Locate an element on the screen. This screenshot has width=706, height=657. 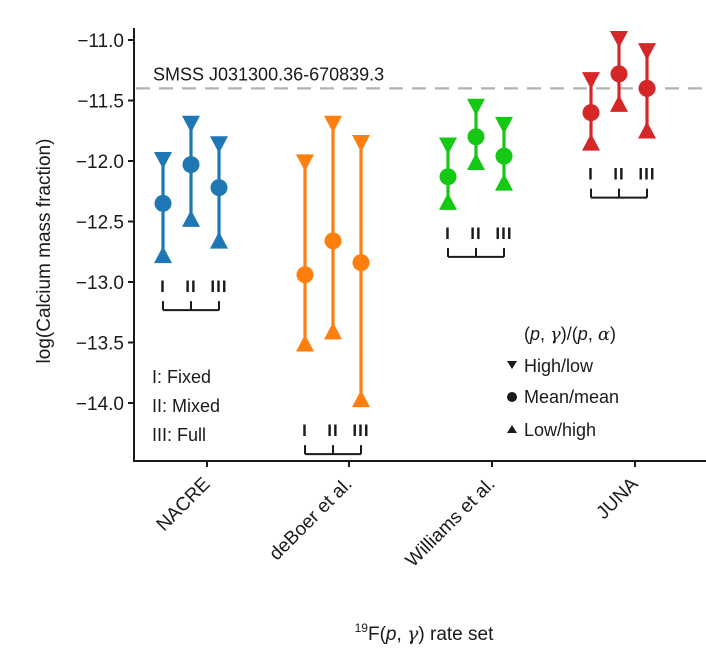
x-tick-label: NACRE is located at coordinates (184, 505).